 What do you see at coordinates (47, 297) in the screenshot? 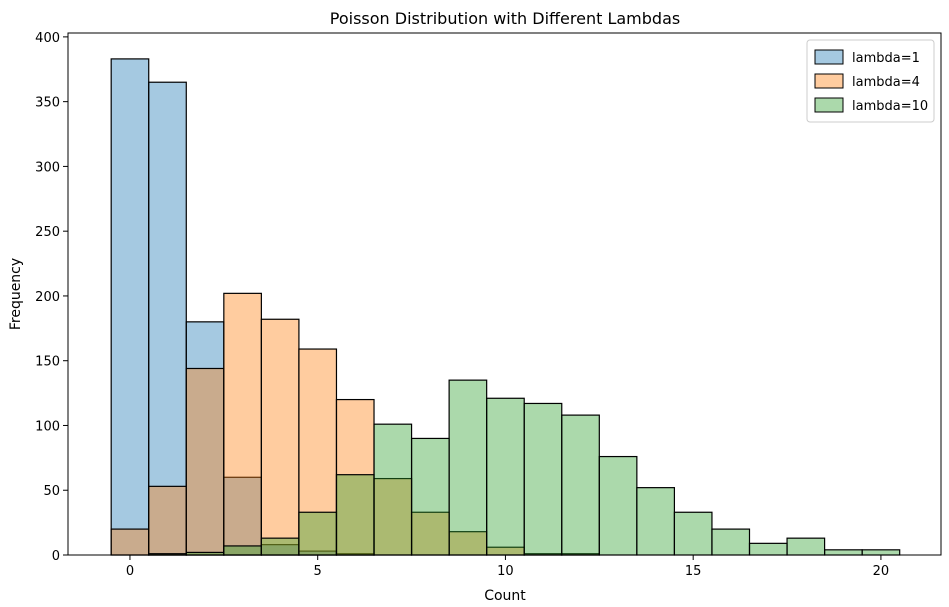
I see `y-tick-label: 200` at bounding box center [47, 297].